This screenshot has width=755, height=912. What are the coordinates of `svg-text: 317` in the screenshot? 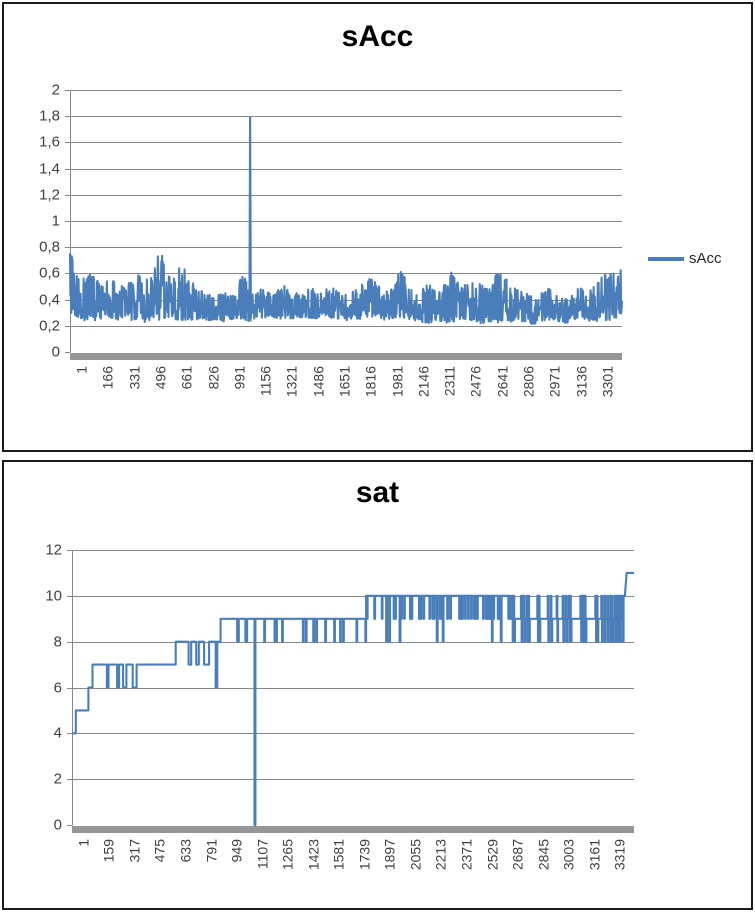 It's located at (135, 851).